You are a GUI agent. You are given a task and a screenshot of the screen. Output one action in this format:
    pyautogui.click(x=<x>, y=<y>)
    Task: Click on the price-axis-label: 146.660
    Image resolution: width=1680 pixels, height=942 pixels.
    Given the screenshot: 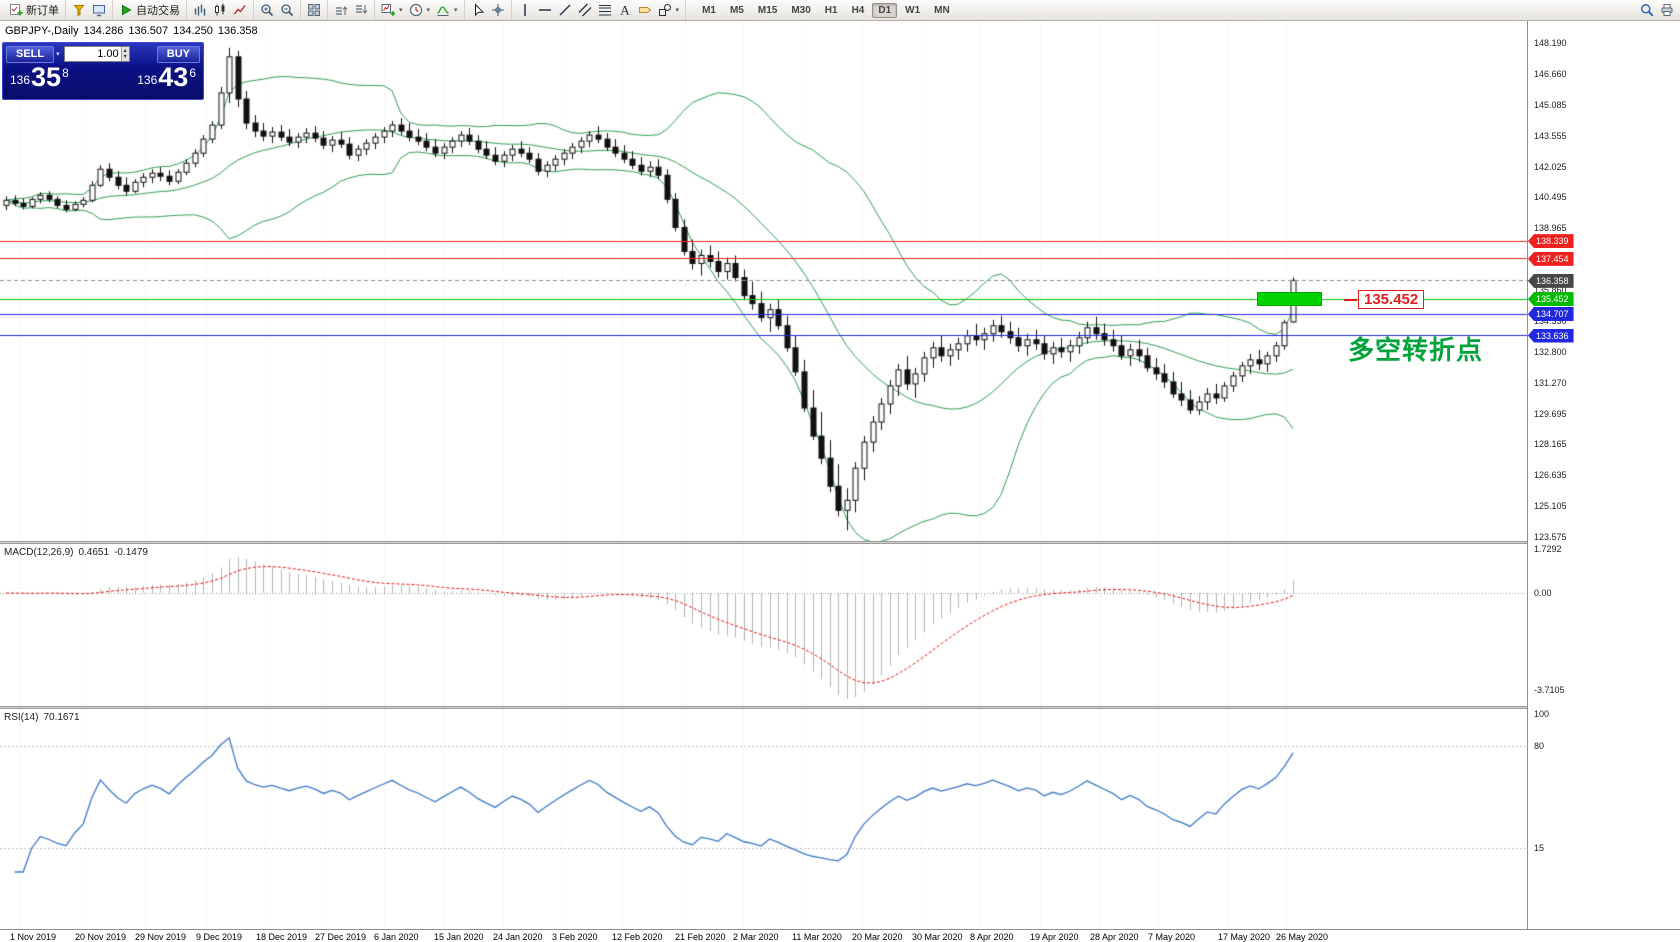 What is the action you would take?
    pyautogui.click(x=1550, y=73)
    